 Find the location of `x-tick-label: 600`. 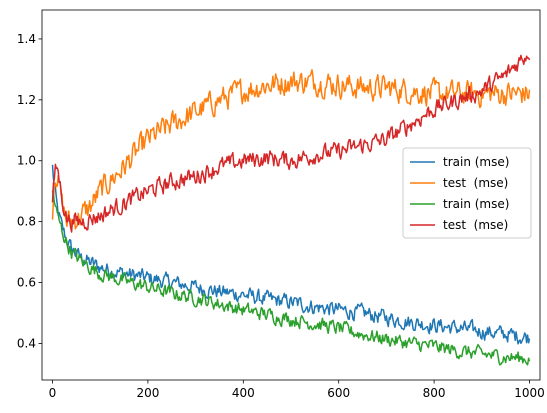

x-tick-label: 600 is located at coordinates (338, 393).